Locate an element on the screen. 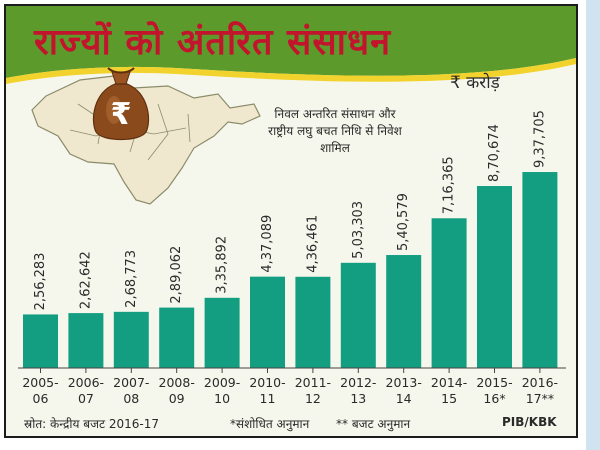 This screenshot has height=450, width=600. credit-label: PIB/KBK is located at coordinates (529, 422).